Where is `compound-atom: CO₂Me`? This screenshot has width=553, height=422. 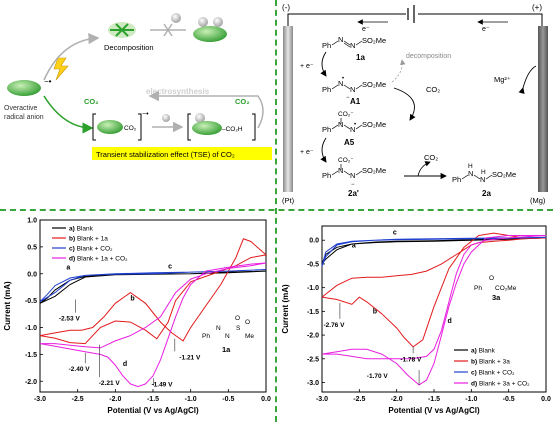 compound-atom: CO₂Me is located at coordinates (506, 288).